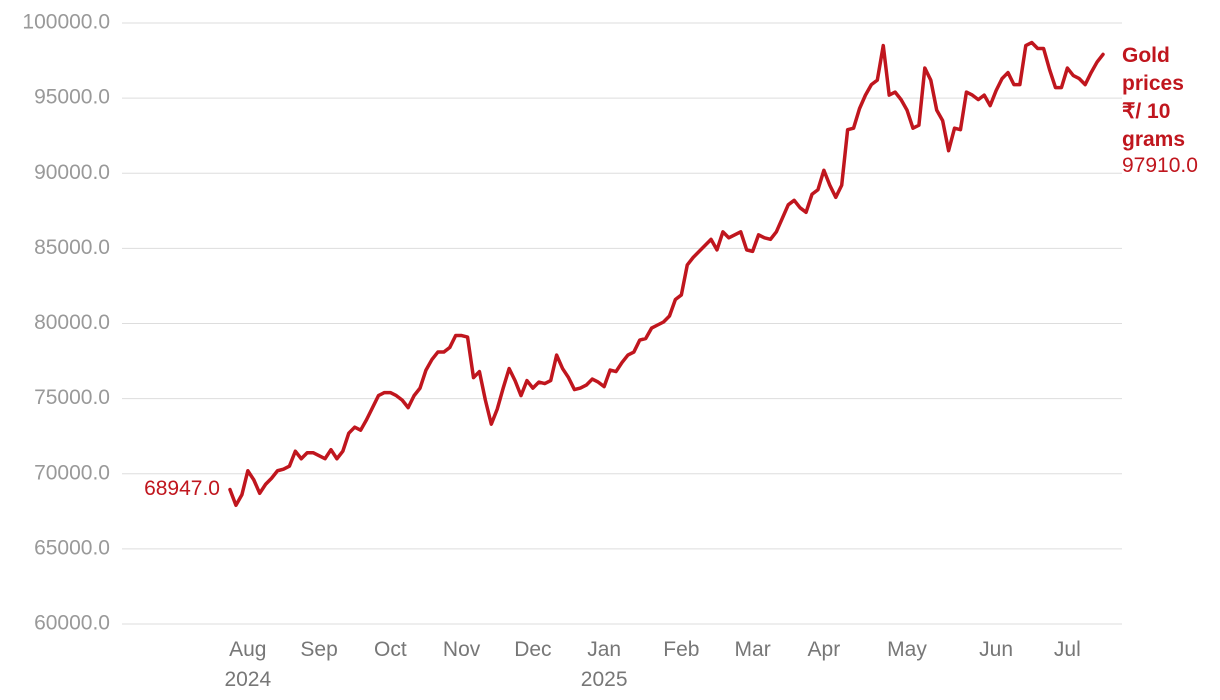 The width and height of the screenshot is (1220, 700). Describe the element at coordinates (182, 488) in the screenshot. I see `value-label: 68947.0` at that location.